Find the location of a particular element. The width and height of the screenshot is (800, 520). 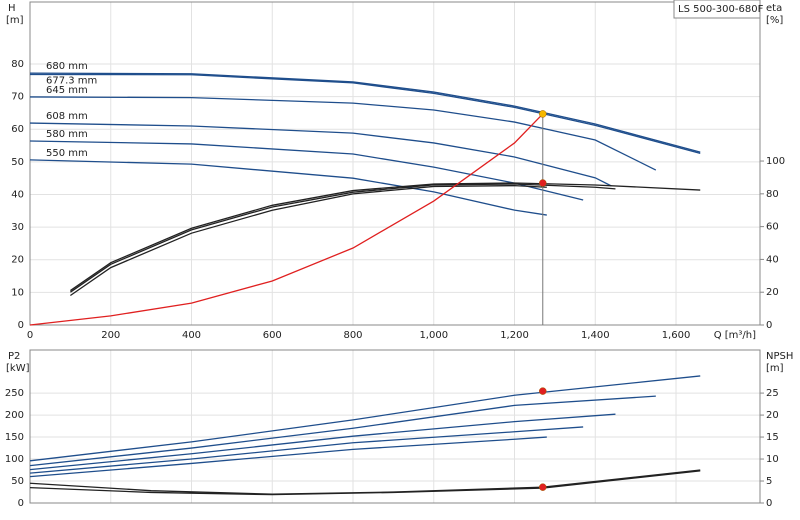

y2-tick-label: 100 is located at coordinates (775, 161).